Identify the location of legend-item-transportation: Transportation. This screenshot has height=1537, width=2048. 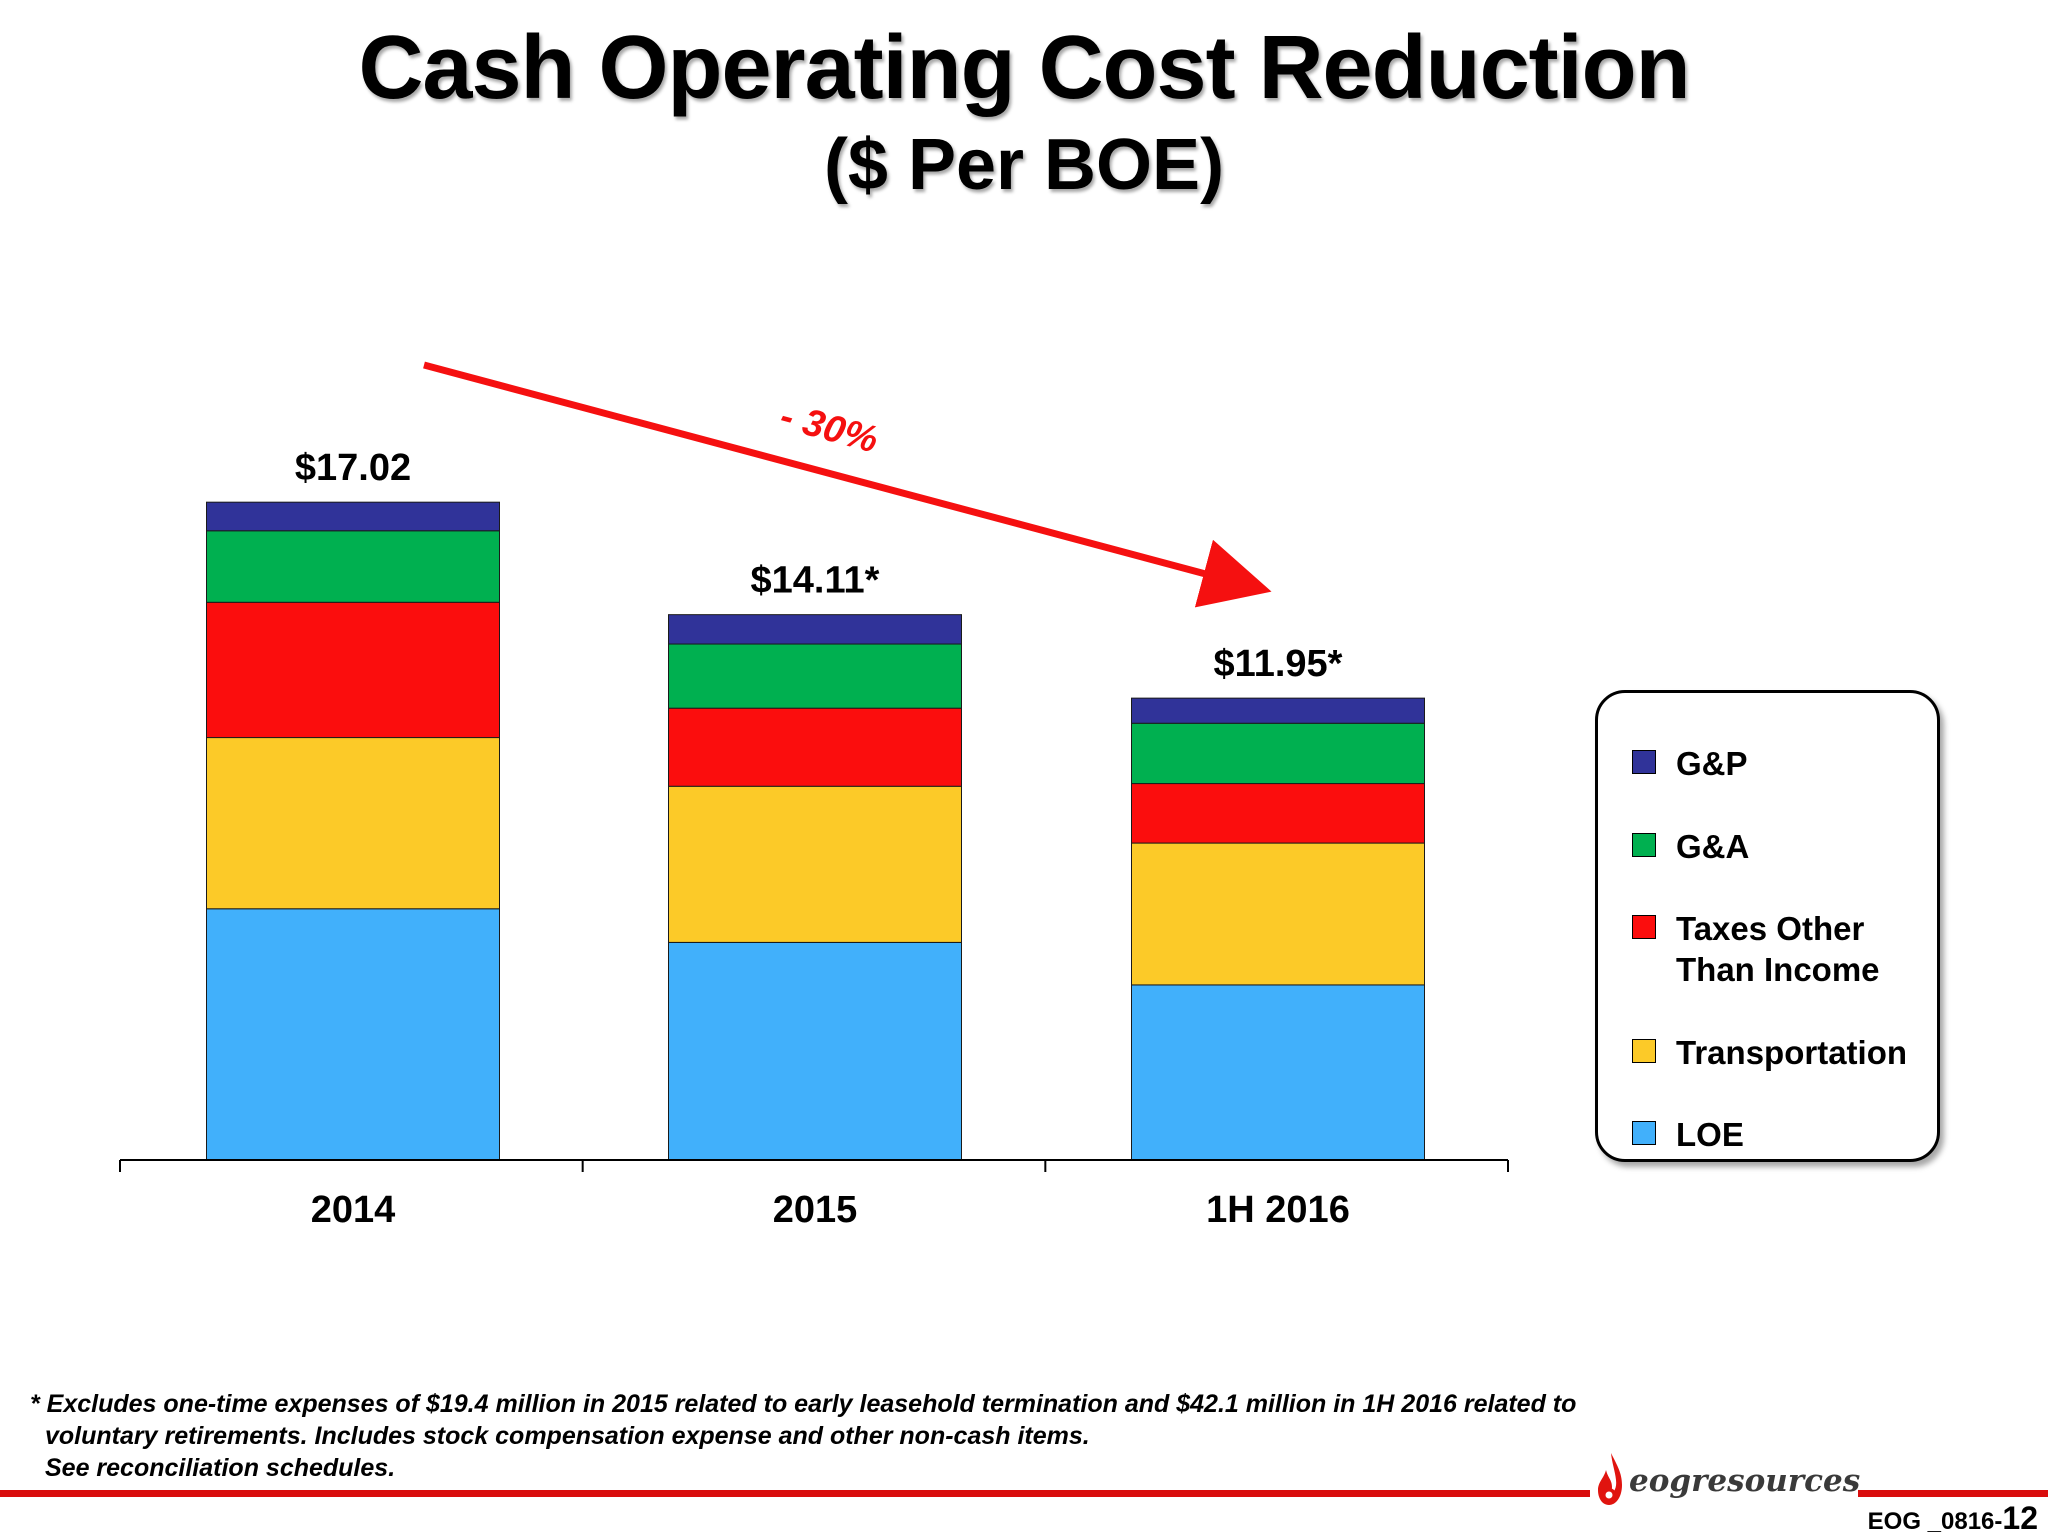
(1784, 1052).